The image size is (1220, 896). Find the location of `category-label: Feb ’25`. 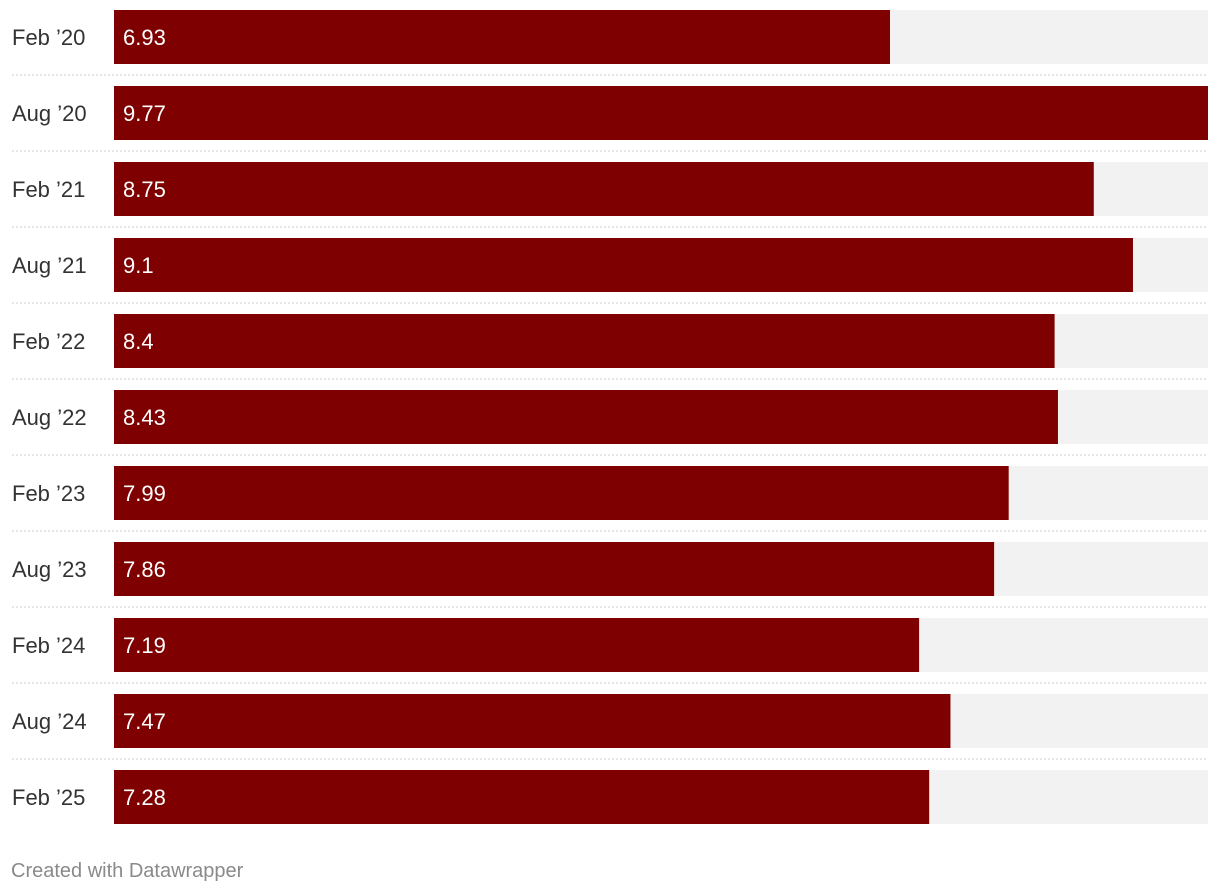

category-label: Feb ’25 is located at coordinates (48, 797).